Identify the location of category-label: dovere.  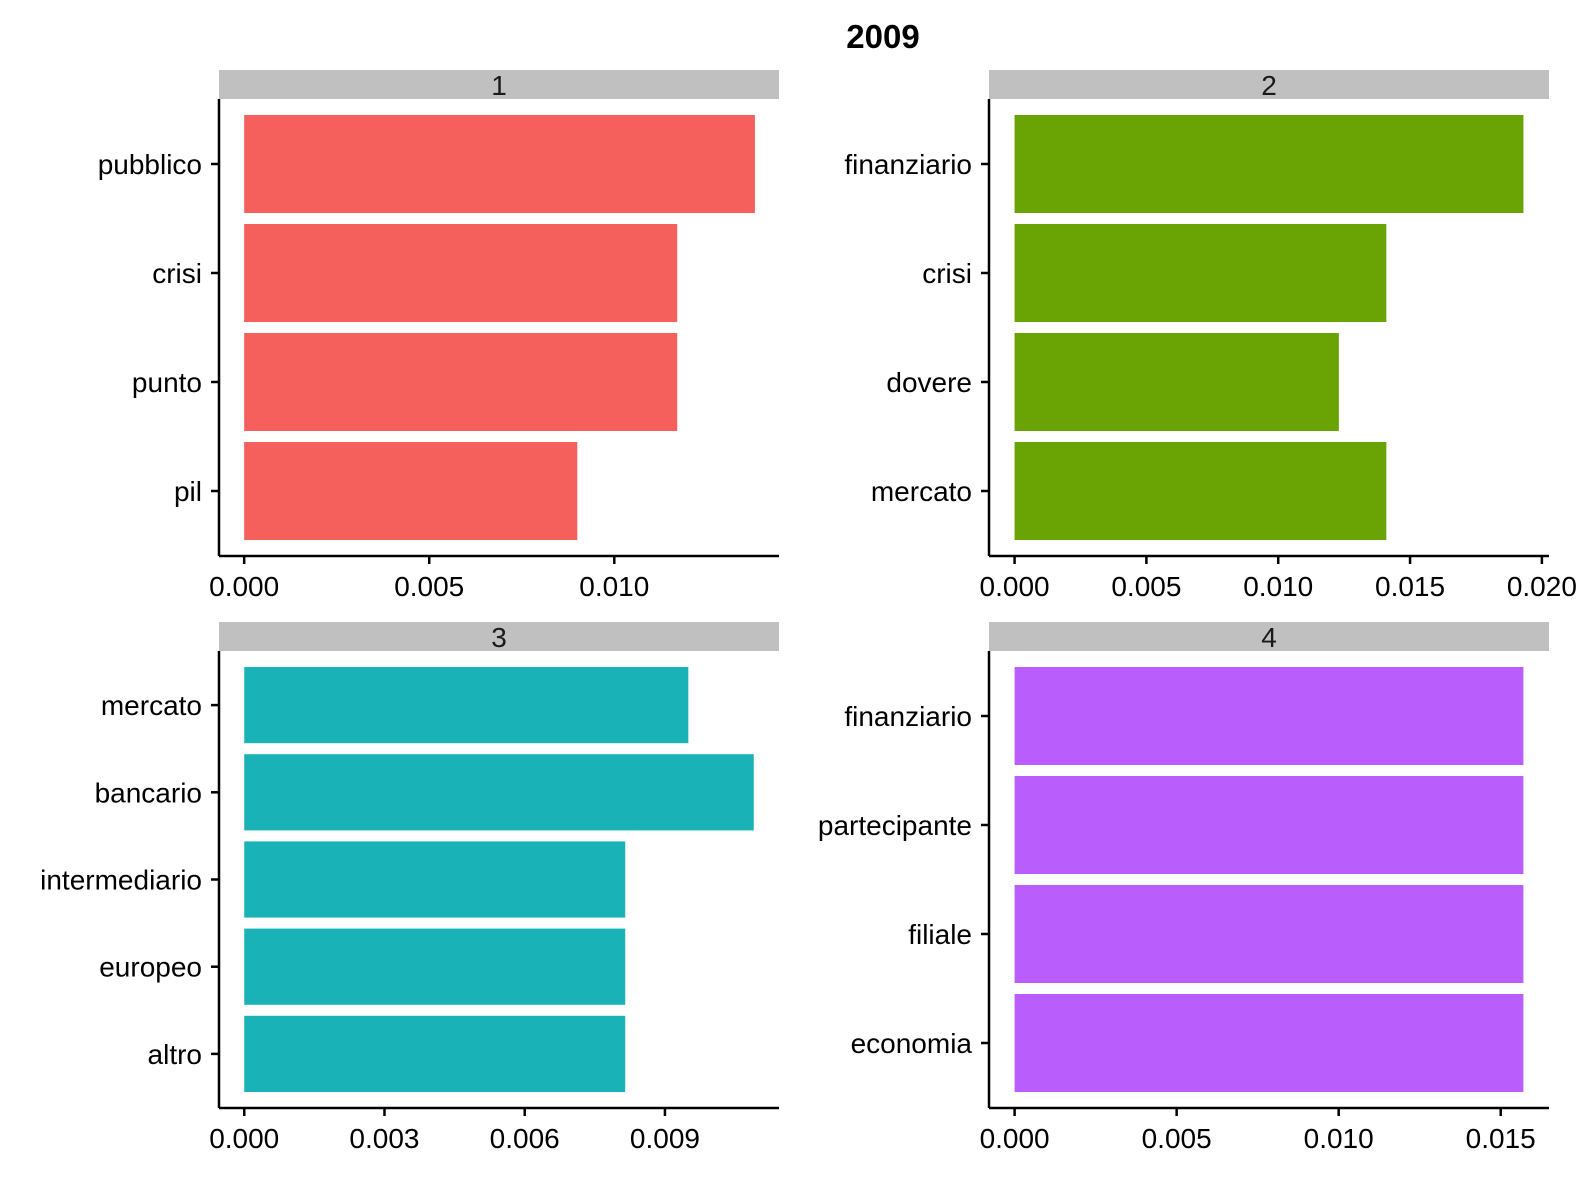
(929, 382).